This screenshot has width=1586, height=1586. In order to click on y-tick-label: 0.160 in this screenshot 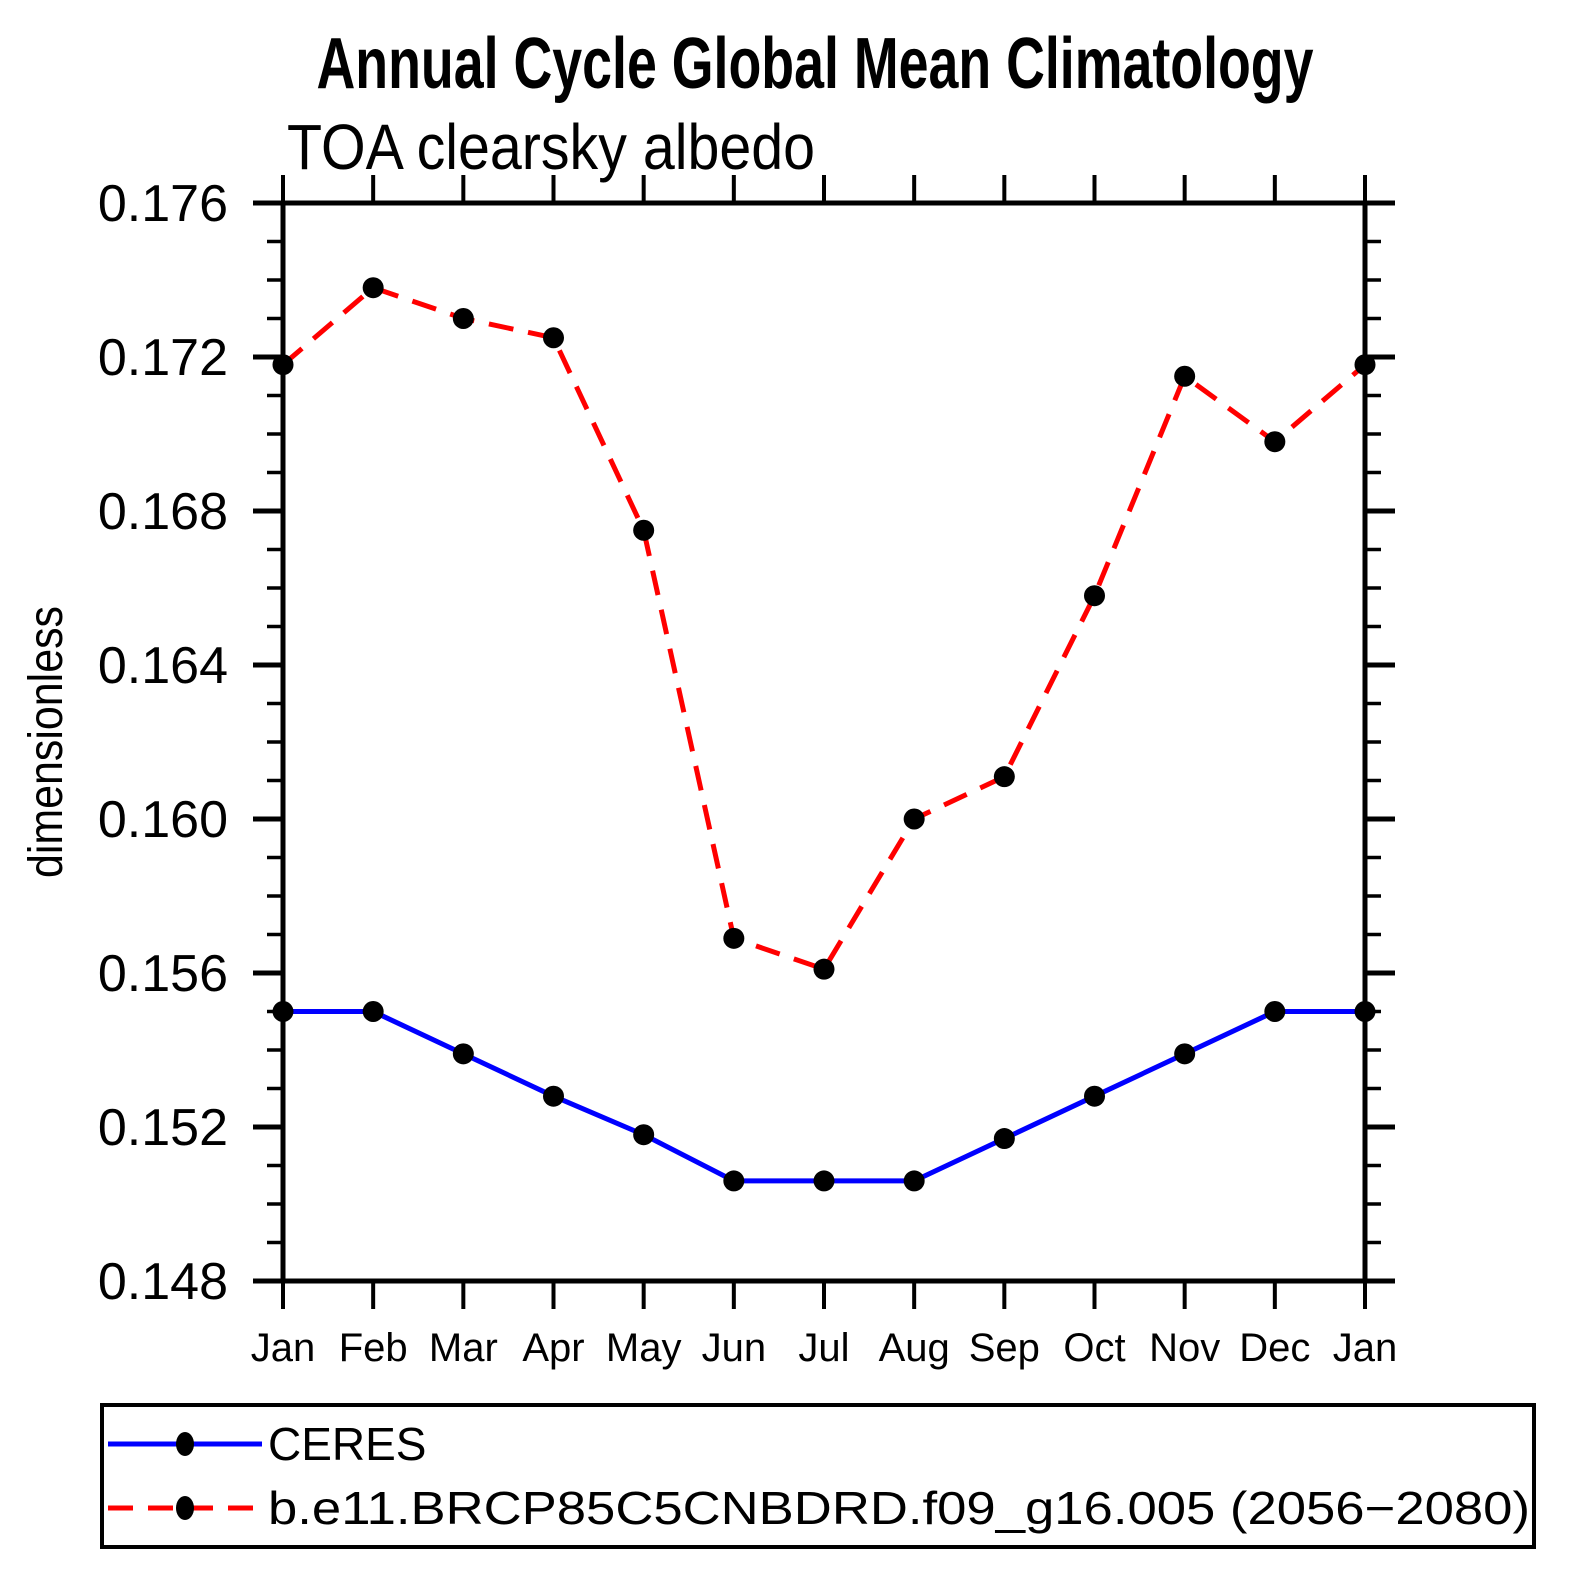, I will do `click(163, 820)`.